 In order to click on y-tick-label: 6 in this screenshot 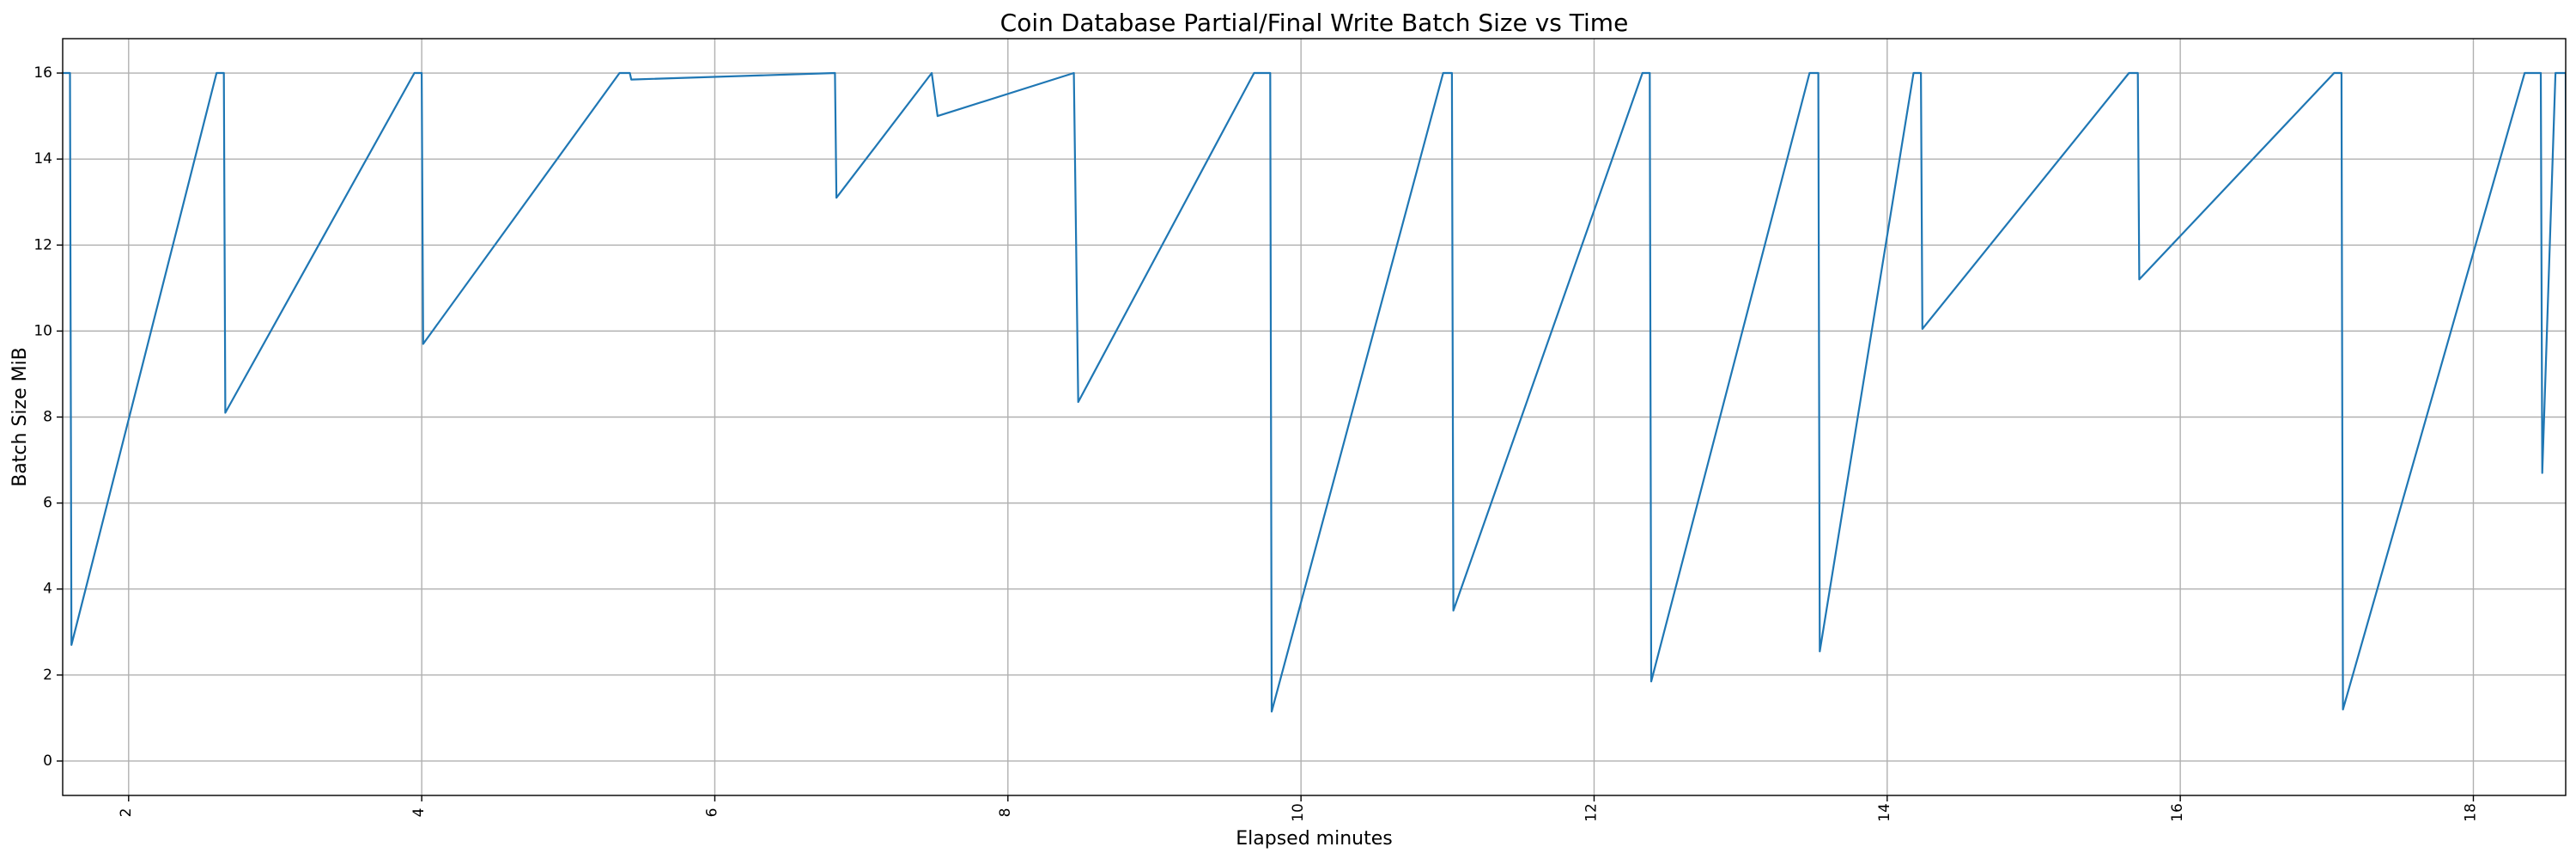, I will do `click(48, 503)`.